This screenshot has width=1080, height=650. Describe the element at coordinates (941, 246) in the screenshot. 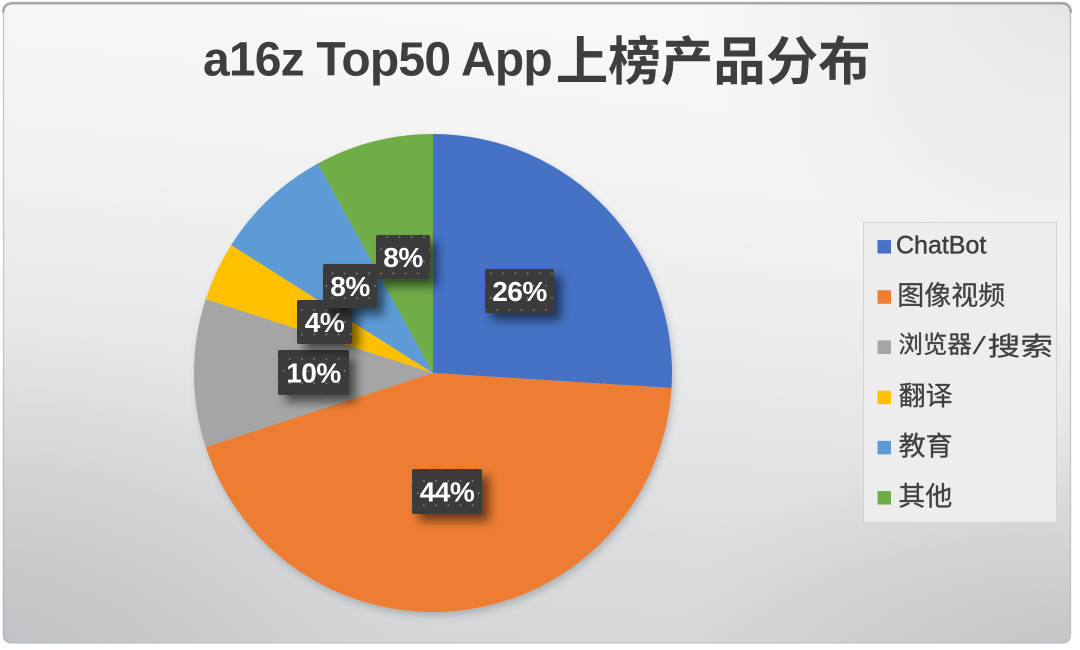

I see `svg-text: ChatBot` at that location.